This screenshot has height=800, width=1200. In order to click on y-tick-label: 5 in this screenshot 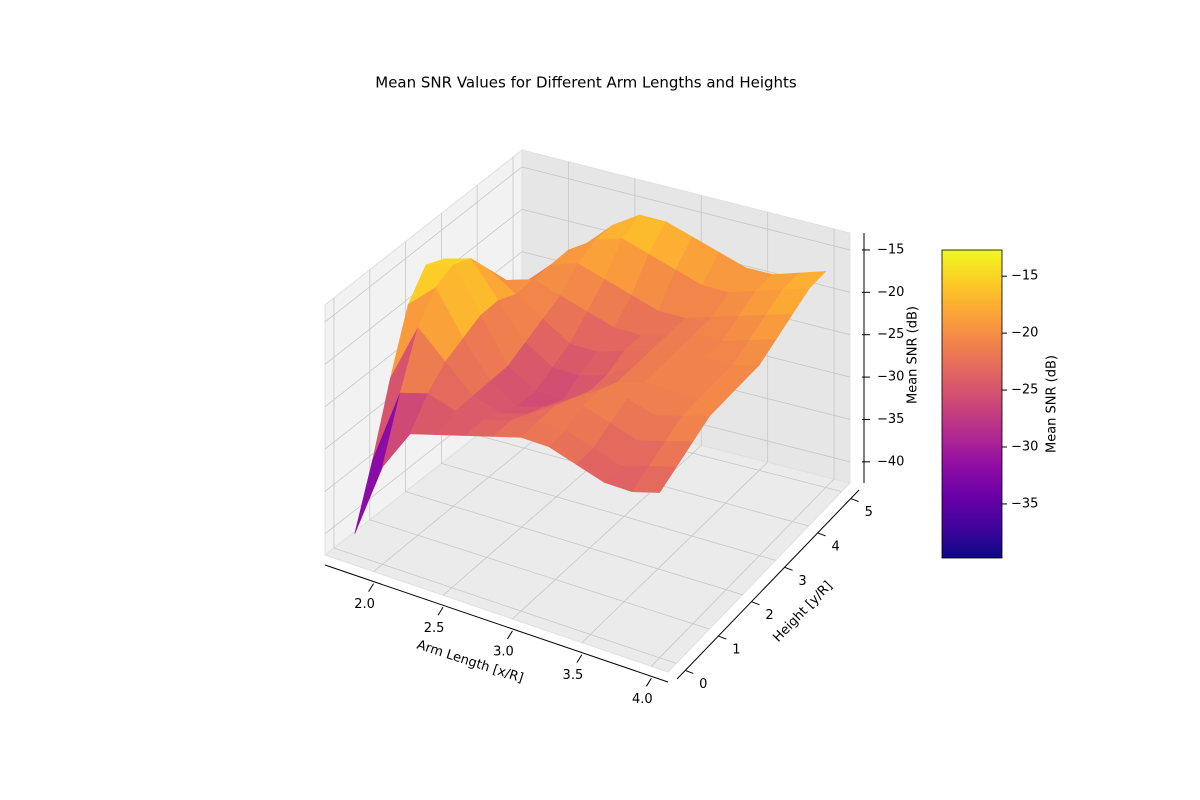, I will do `click(869, 512)`.